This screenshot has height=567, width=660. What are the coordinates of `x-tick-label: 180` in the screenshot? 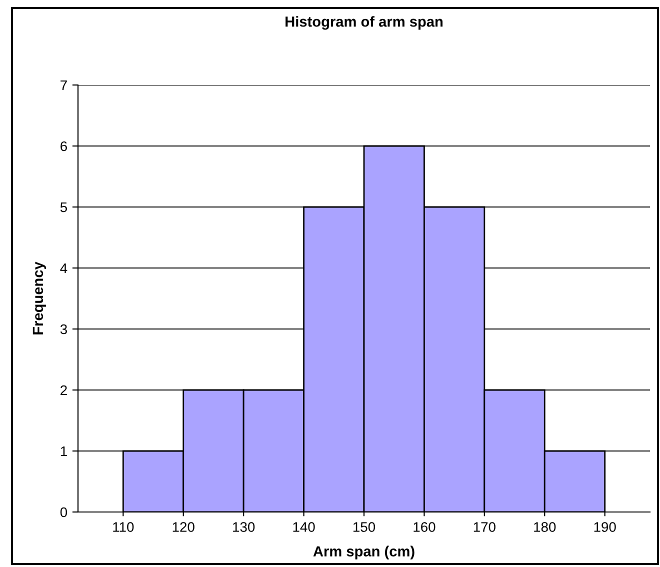 It's located at (545, 527).